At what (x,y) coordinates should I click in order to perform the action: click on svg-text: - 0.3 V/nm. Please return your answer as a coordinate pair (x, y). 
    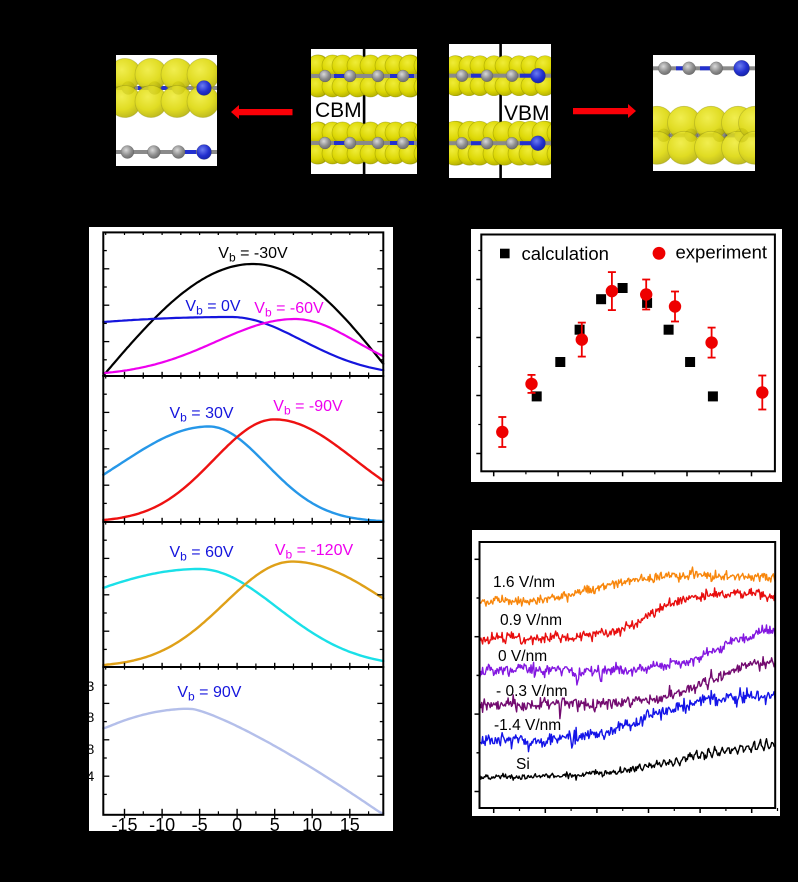
    Looking at the image, I should click on (532, 691).